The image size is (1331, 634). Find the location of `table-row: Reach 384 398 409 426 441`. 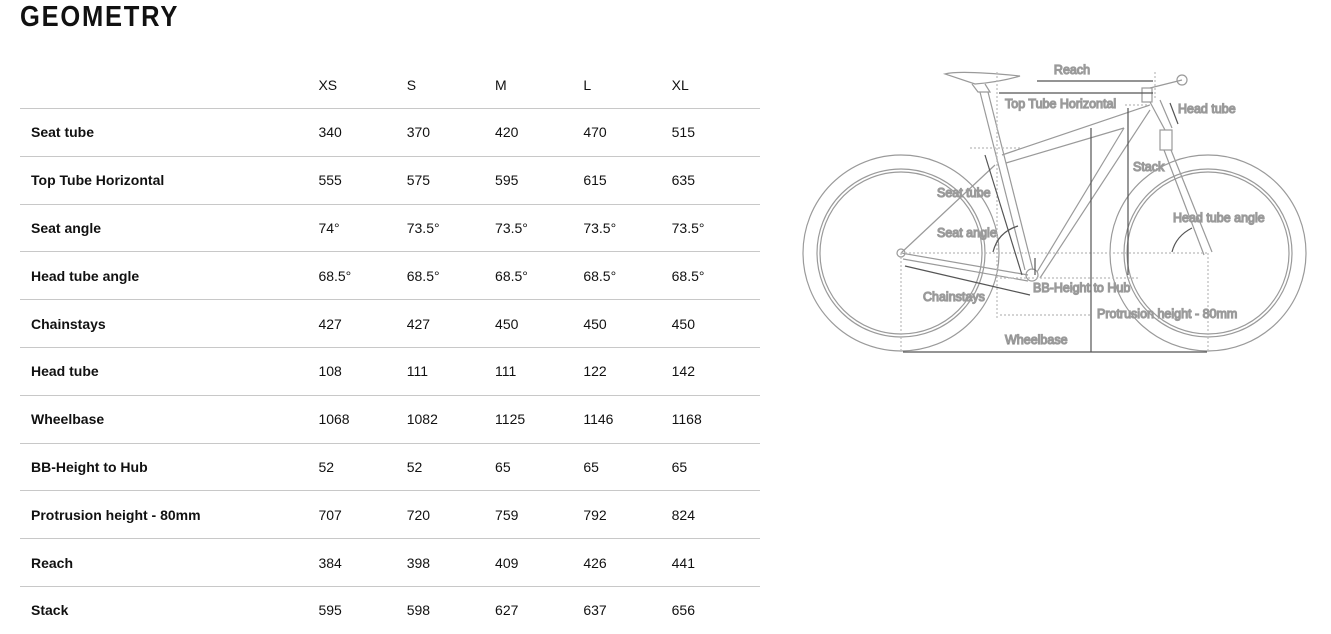

table-row: Reach 384 398 409 426 441 is located at coordinates (390, 562).